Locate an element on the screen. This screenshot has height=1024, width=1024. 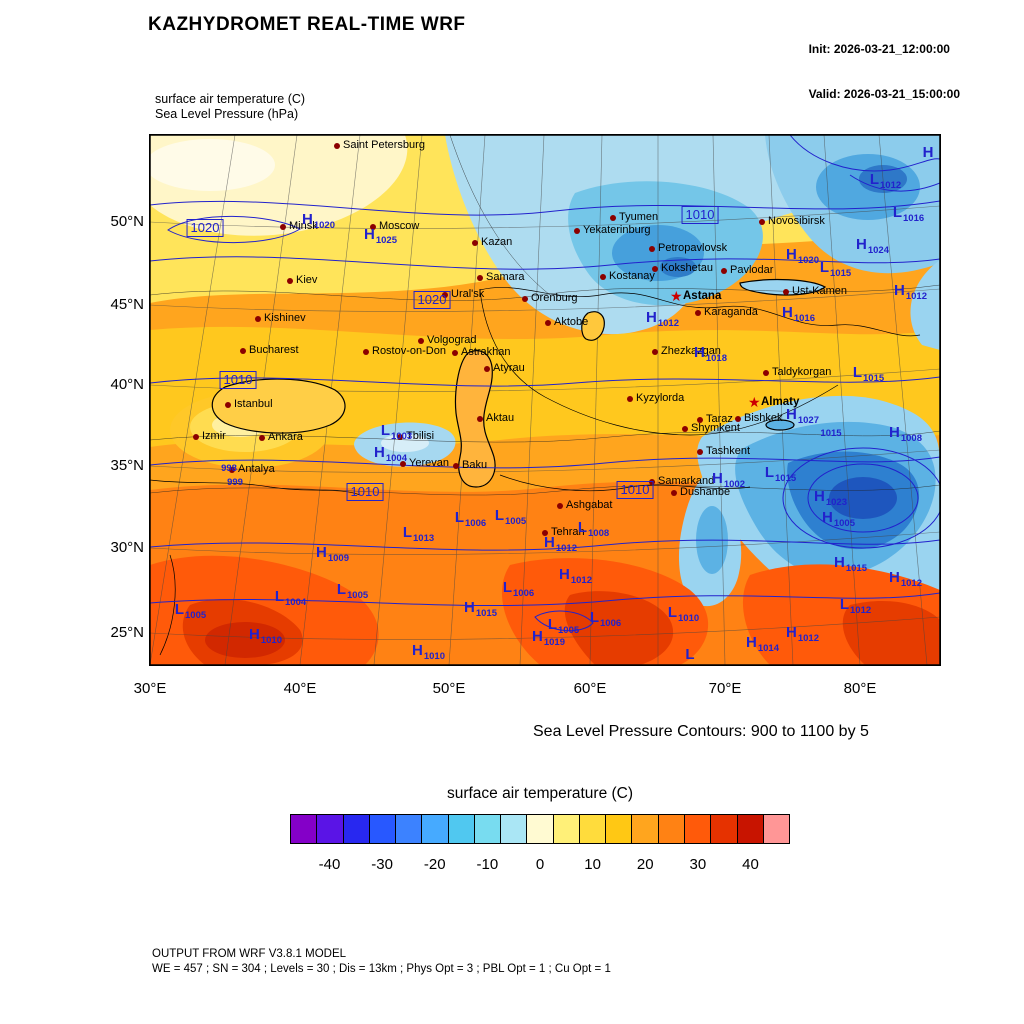
lat-tick-label: 45°N is located at coordinates (127, 304).